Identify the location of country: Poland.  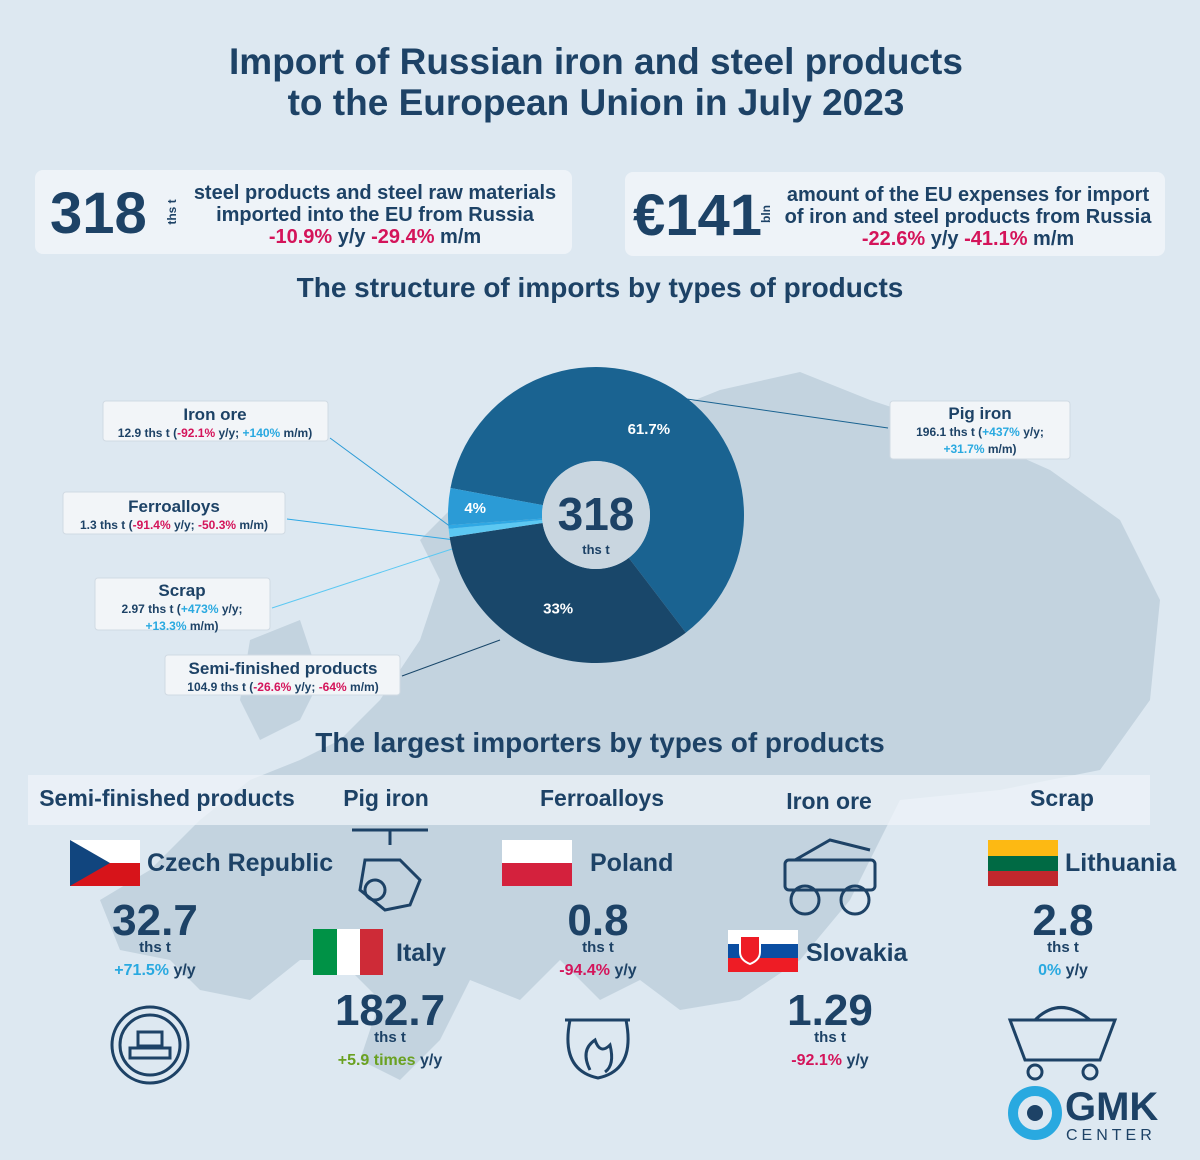
(631, 863).